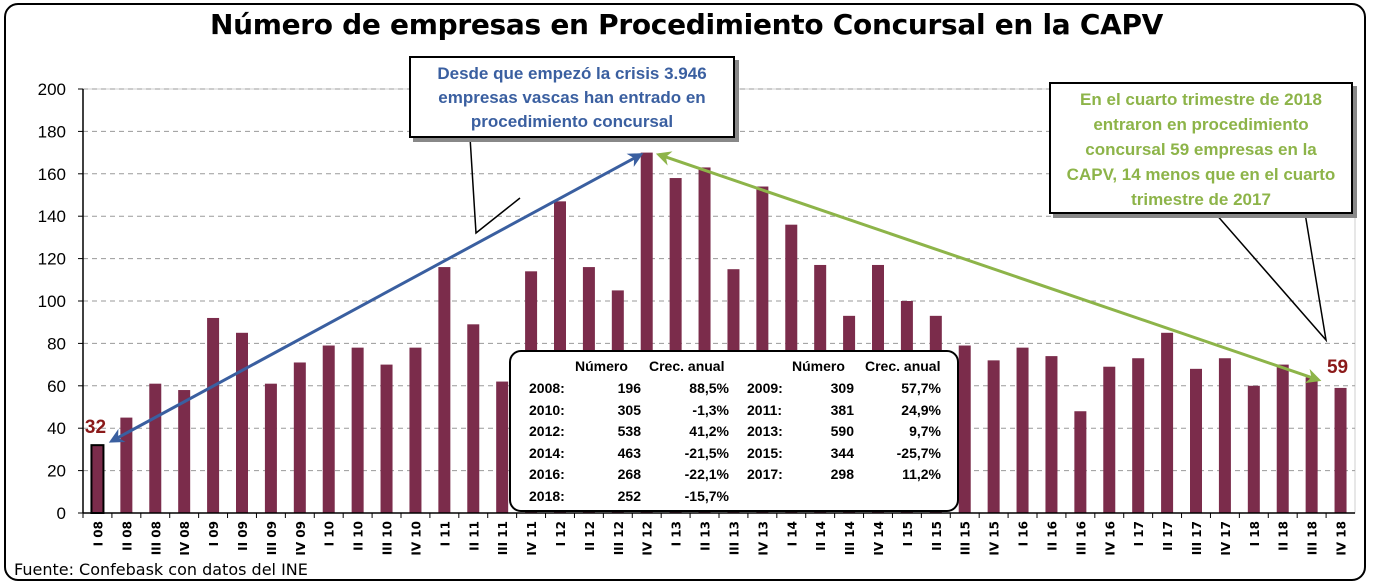 The image size is (1373, 586). What do you see at coordinates (629, 431) in the screenshot?
I see `table-number: 538` at bounding box center [629, 431].